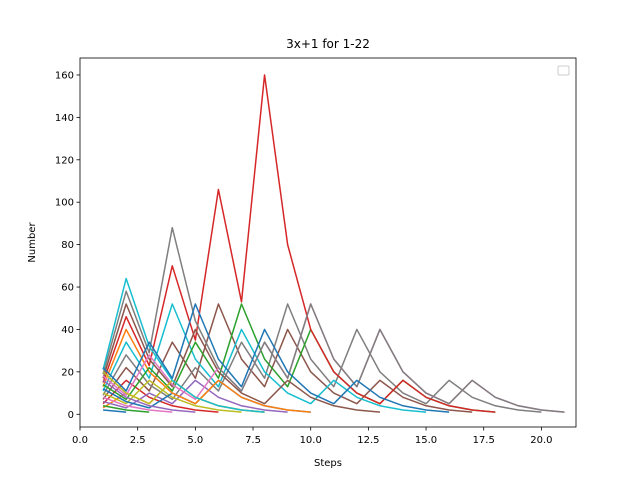 Image resolution: width=640 pixels, height=480 pixels. Describe the element at coordinates (541, 440) in the screenshot. I see `x-tick-label: 20.0` at that location.